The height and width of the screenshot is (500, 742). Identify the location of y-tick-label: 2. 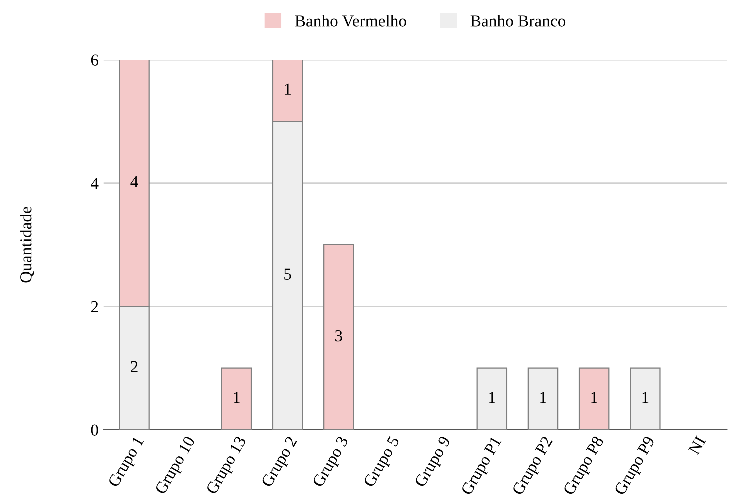
(94, 306).